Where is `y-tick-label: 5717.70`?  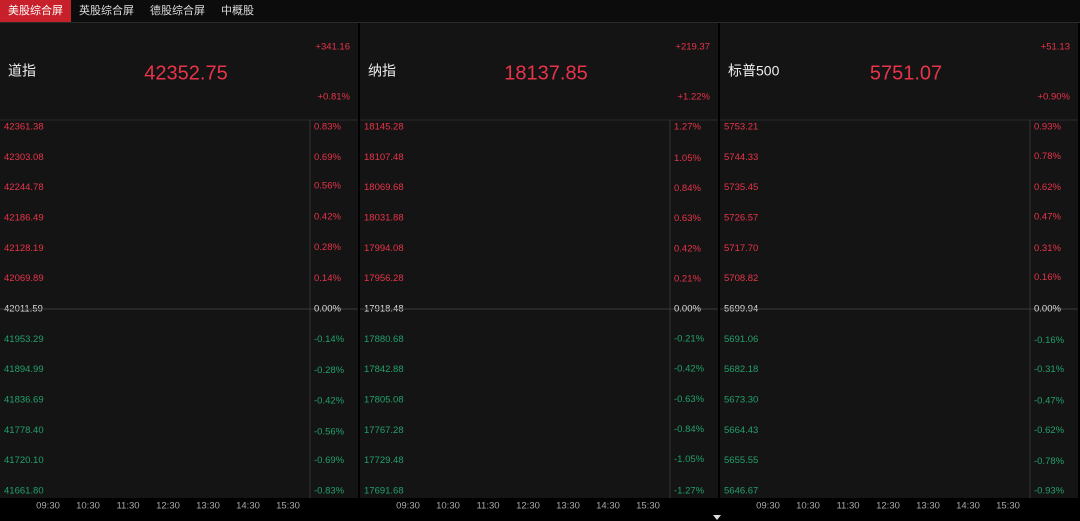
y-tick-label: 5717.70 is located at coordinates (741, 248).